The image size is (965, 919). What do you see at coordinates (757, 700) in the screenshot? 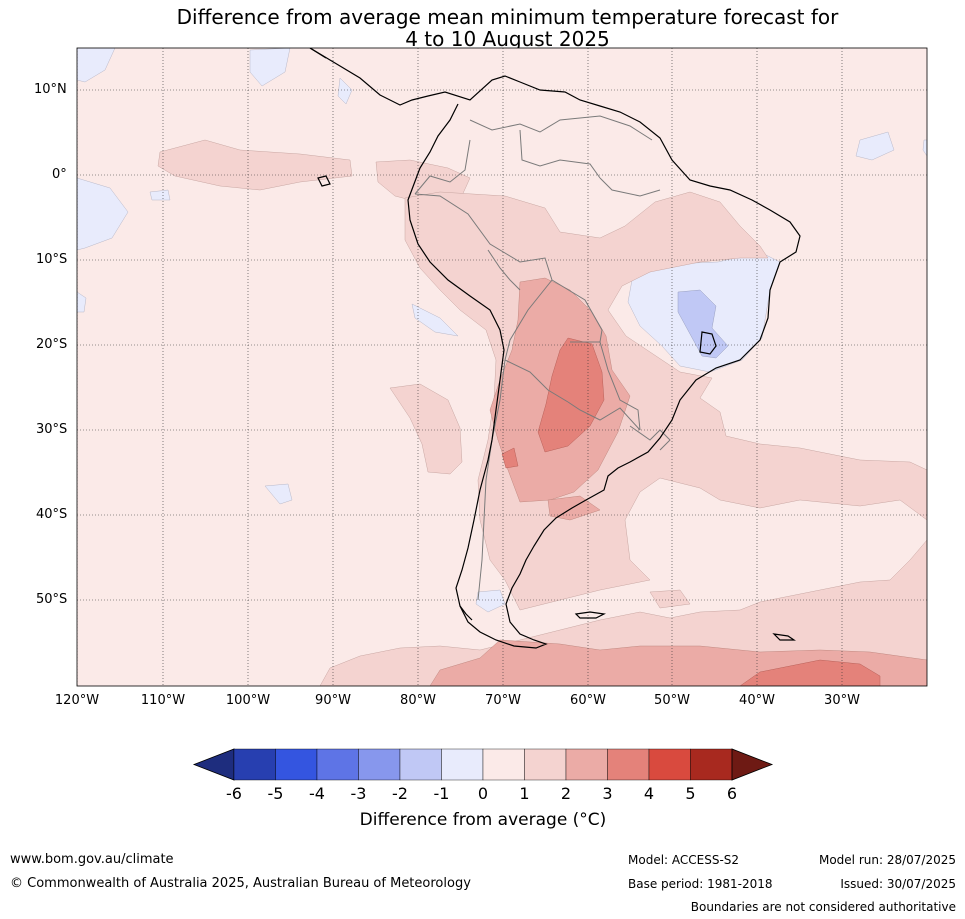
I see `lon-label-40w: 40°W` at bounding box center [757, 700].